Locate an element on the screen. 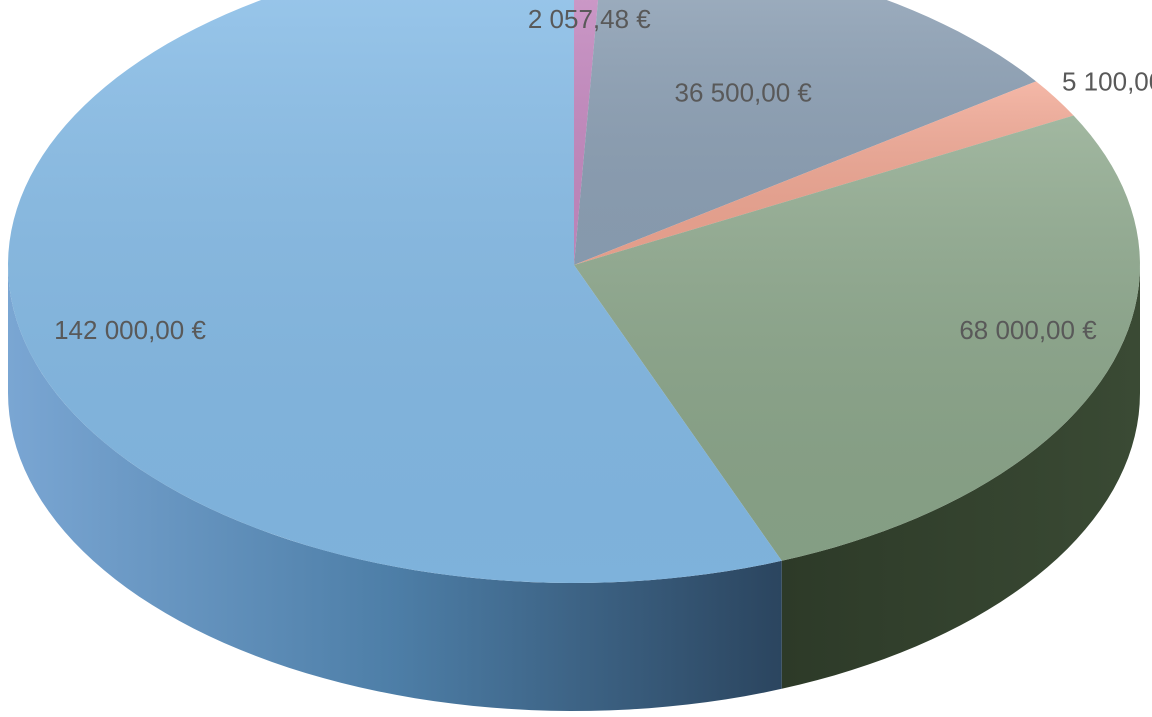  data-label-3: 68 000,00 € is located at coordinates (1028, 330).